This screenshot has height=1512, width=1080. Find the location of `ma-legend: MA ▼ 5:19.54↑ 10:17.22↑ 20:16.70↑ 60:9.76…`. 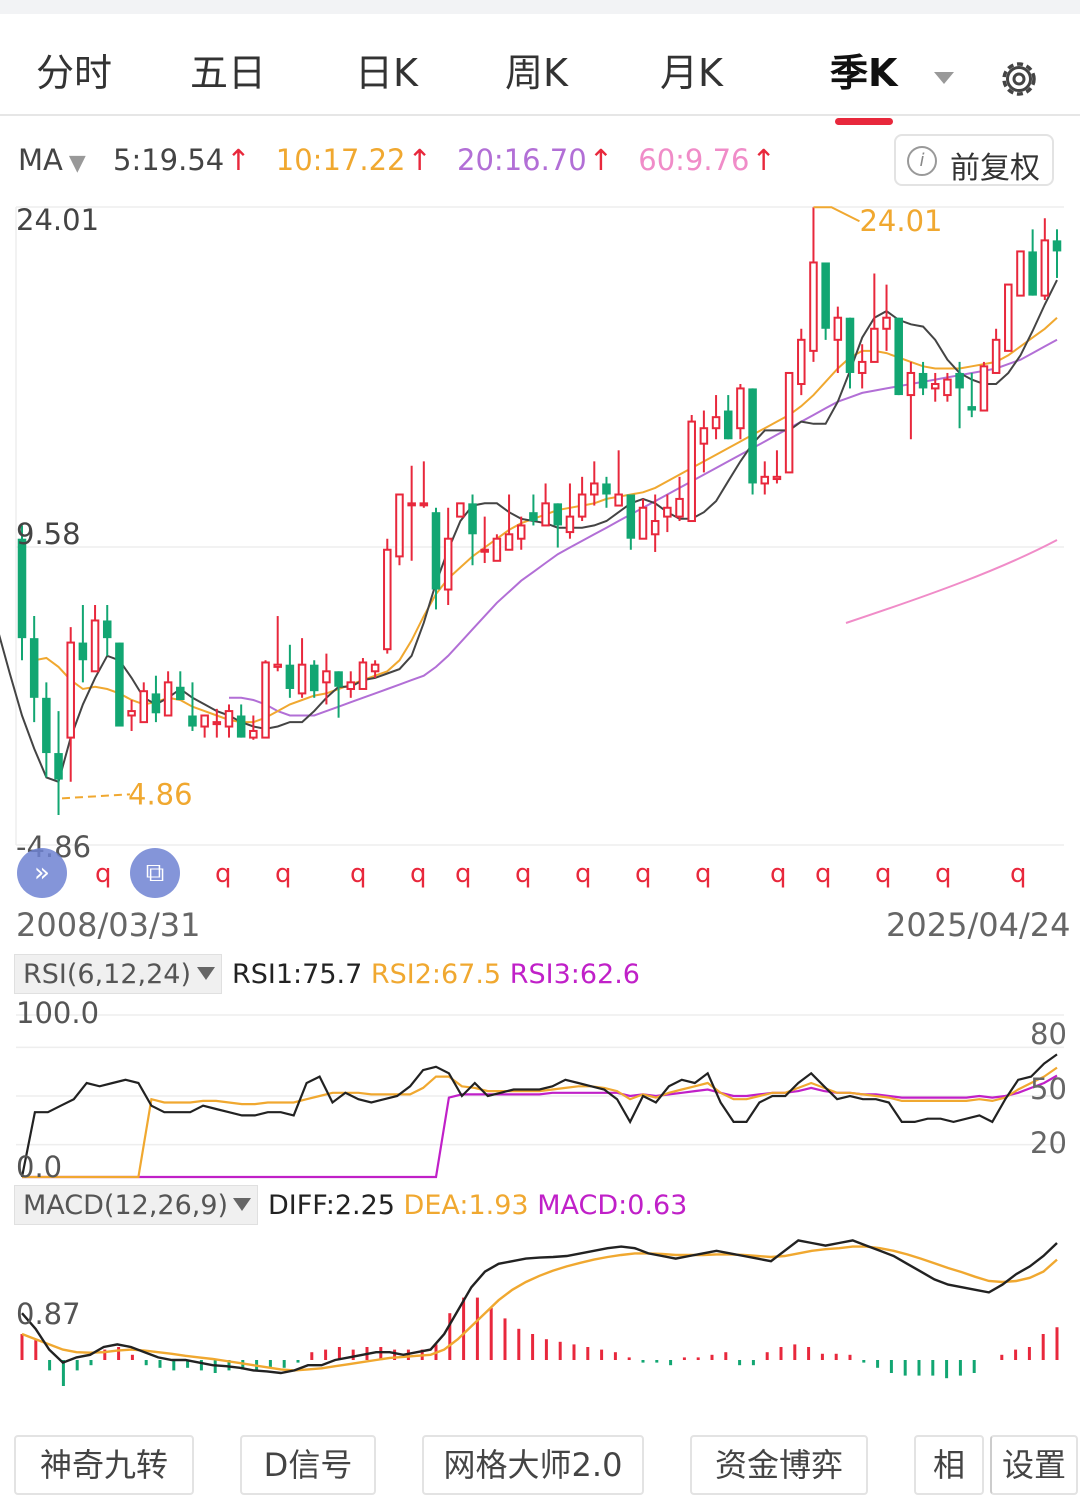

ma-legend: MA ▼ 5:19.54↑ 10:17.22↑ 20:16.70↑ 60:9.76… is located at coordinates (400, 160).